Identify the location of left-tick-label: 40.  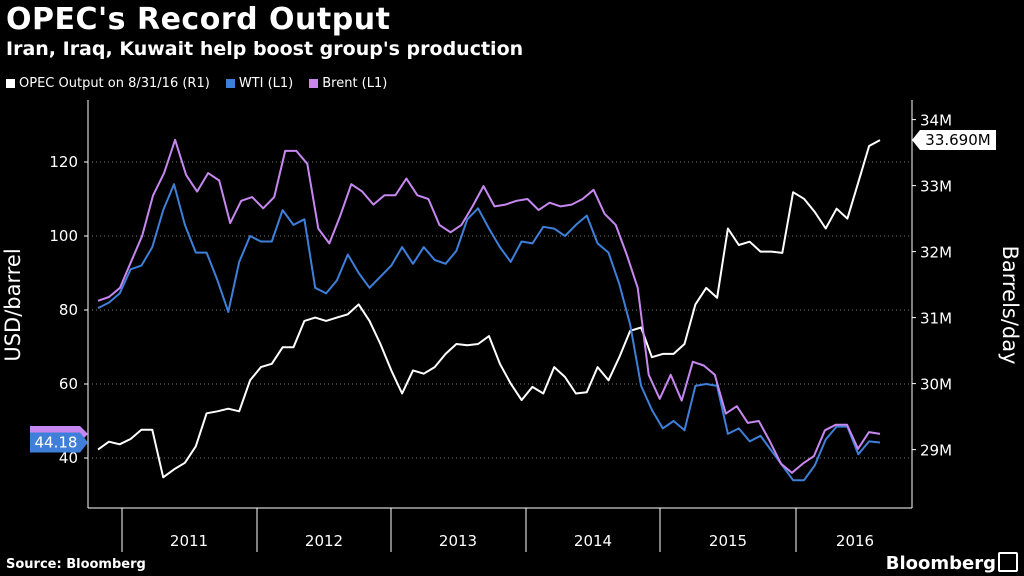
(68, 458).